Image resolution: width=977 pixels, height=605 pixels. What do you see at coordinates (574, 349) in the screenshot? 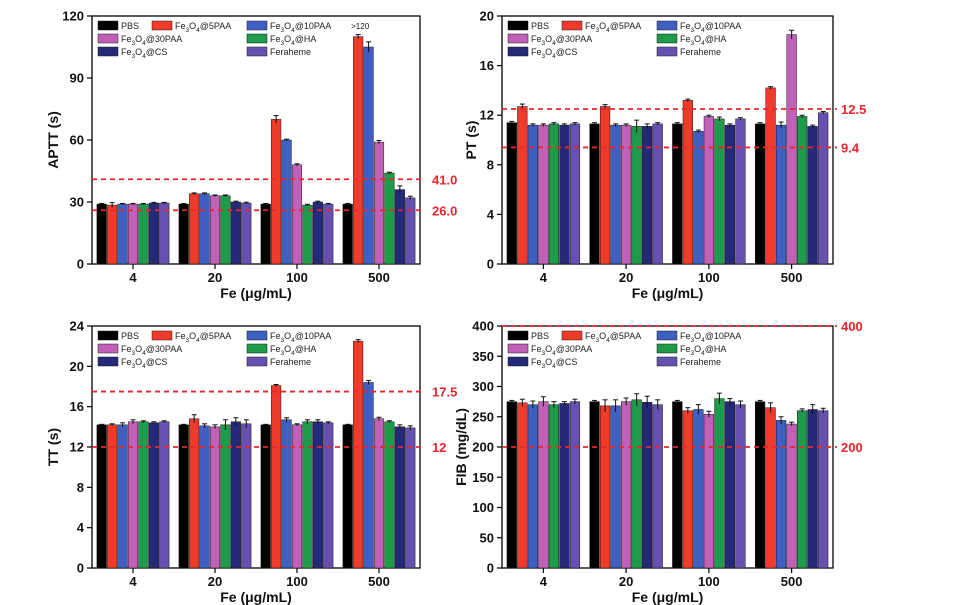
I see `legend-label-part: @30PAA` at bounding box center [574, 349].